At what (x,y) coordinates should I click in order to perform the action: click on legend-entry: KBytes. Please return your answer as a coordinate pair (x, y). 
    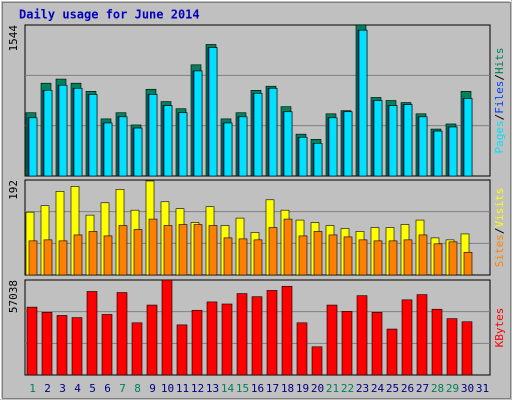
    Looking at the image, I should click on (499, 328).